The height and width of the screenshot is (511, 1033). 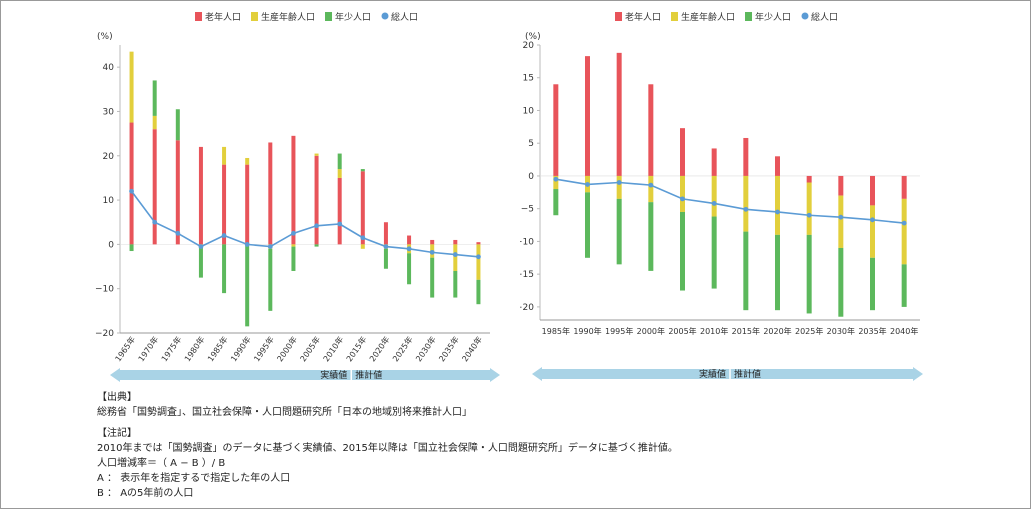 I want to click on x-tick-label: 2025年, so click(x=402, y=348).